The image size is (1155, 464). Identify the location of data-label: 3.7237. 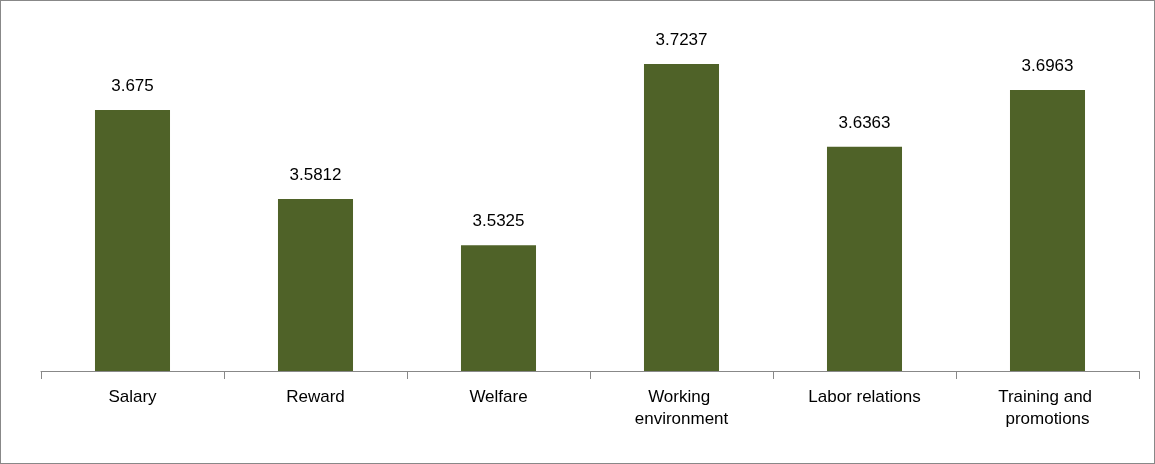
(681, 39).